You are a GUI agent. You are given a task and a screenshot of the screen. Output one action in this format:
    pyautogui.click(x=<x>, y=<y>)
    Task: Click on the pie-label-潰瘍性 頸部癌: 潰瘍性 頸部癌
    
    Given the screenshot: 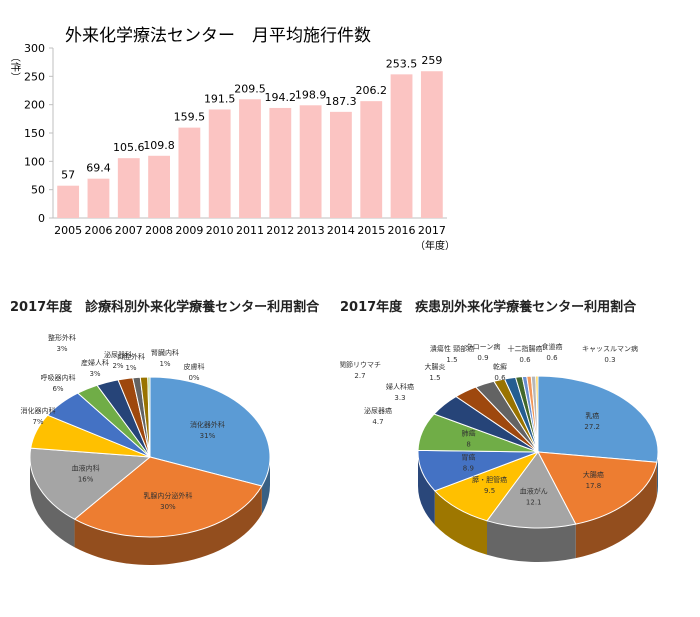 What is the action you would take?
    pyautogui.click(x=452, y=348)
    